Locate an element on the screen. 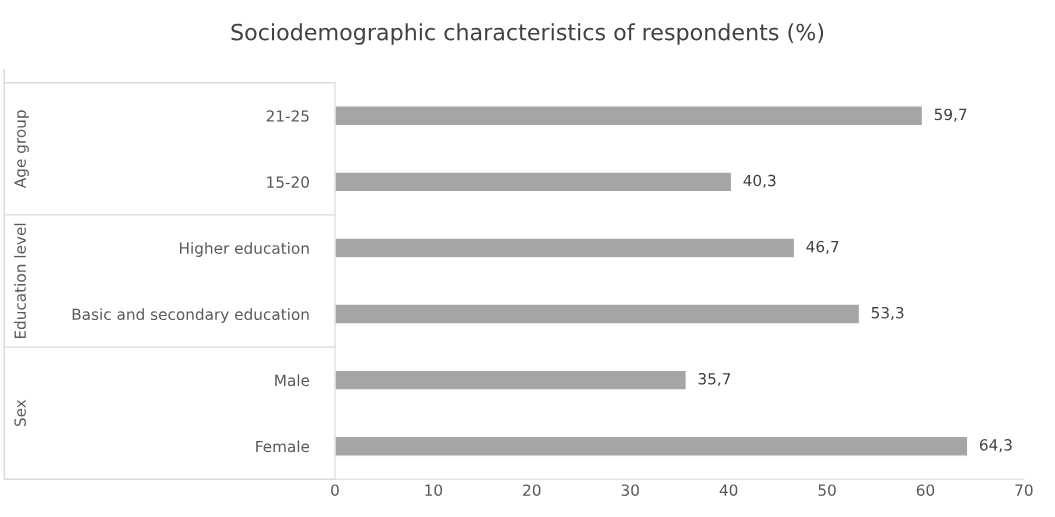  data-label: 53,3 is located at coordinates (887, 313).